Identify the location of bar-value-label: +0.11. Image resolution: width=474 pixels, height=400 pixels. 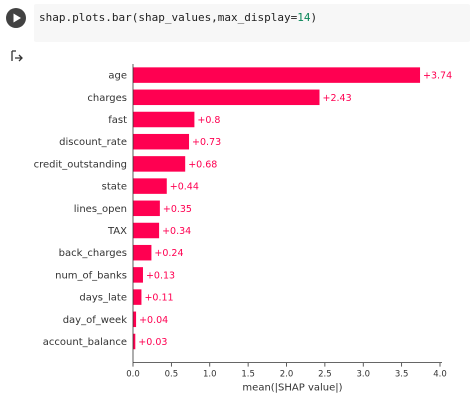
(158, 298).